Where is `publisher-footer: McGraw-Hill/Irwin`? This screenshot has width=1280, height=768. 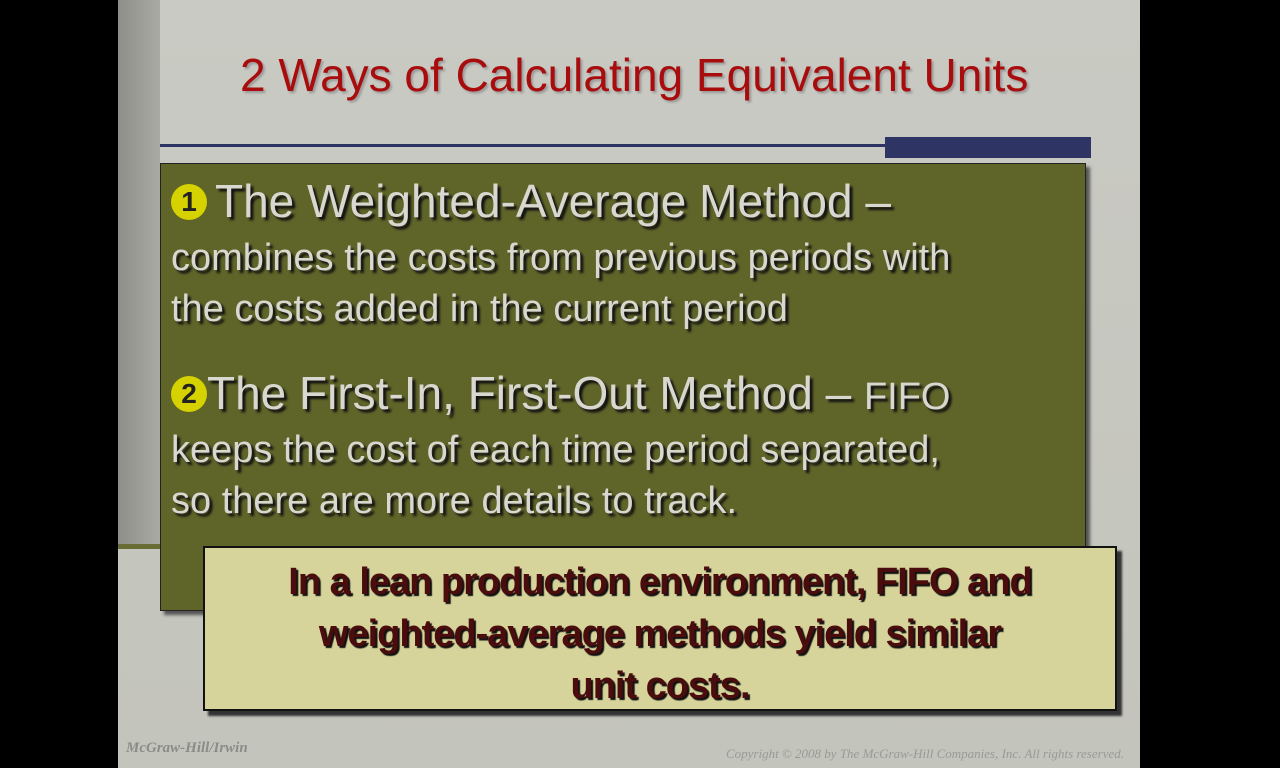
publisher-footer: McGraw-Hill/Irwin is located at coordinates (187, 748).